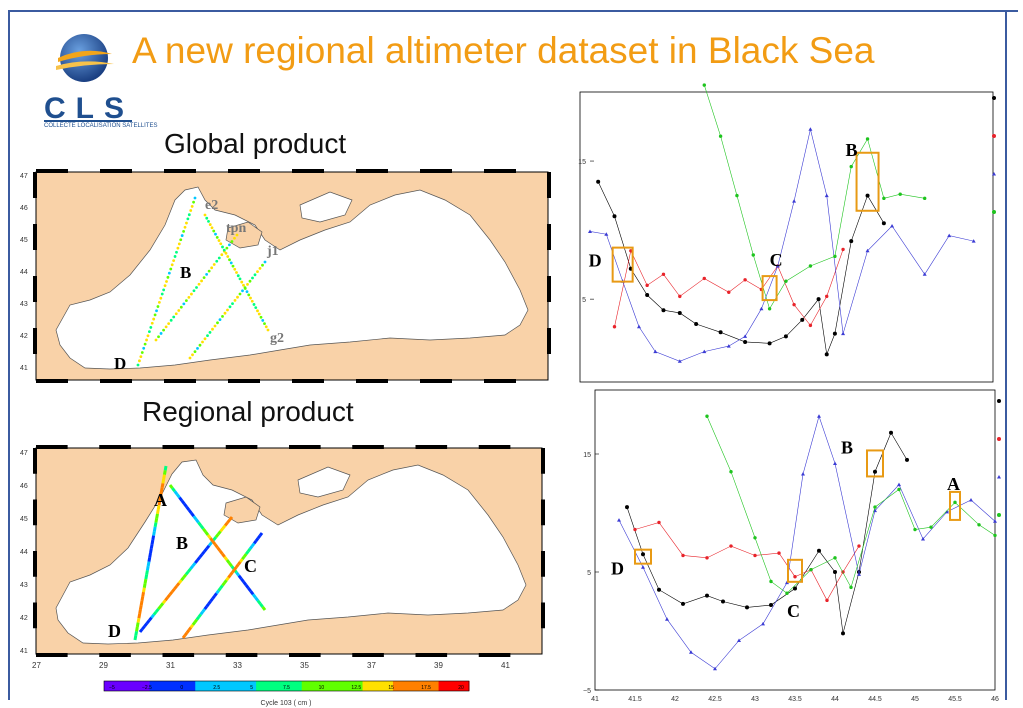 Image resolution: width=1023 pixels, height=708 pixels. What do you see at coordinates (242, 510) in the screenshot?
I see `regional-crimea` at bounding box center [242, 510].